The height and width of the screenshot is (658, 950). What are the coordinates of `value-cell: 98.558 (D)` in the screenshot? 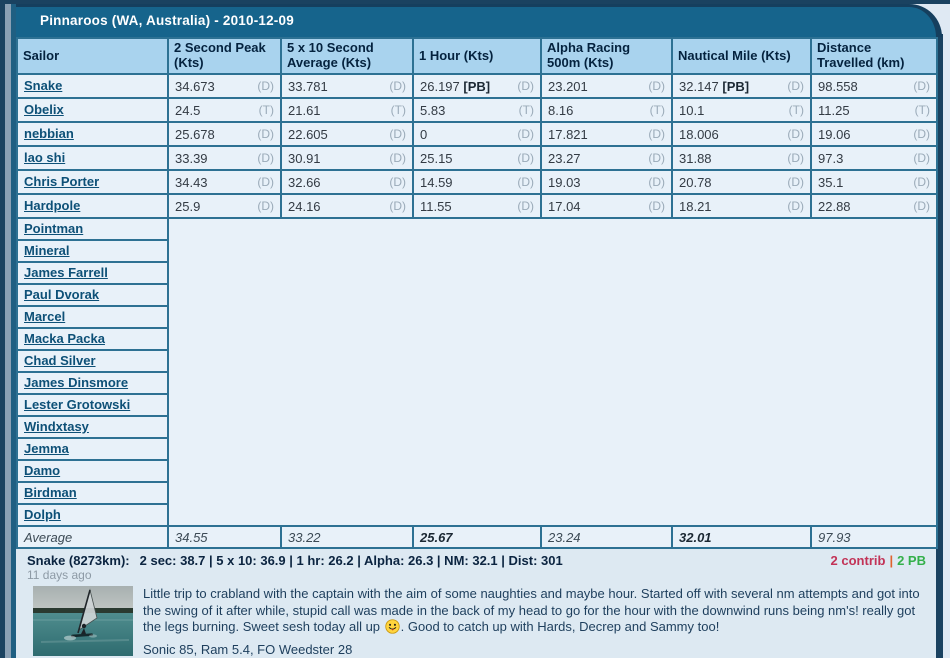 It's located at (874, 86).